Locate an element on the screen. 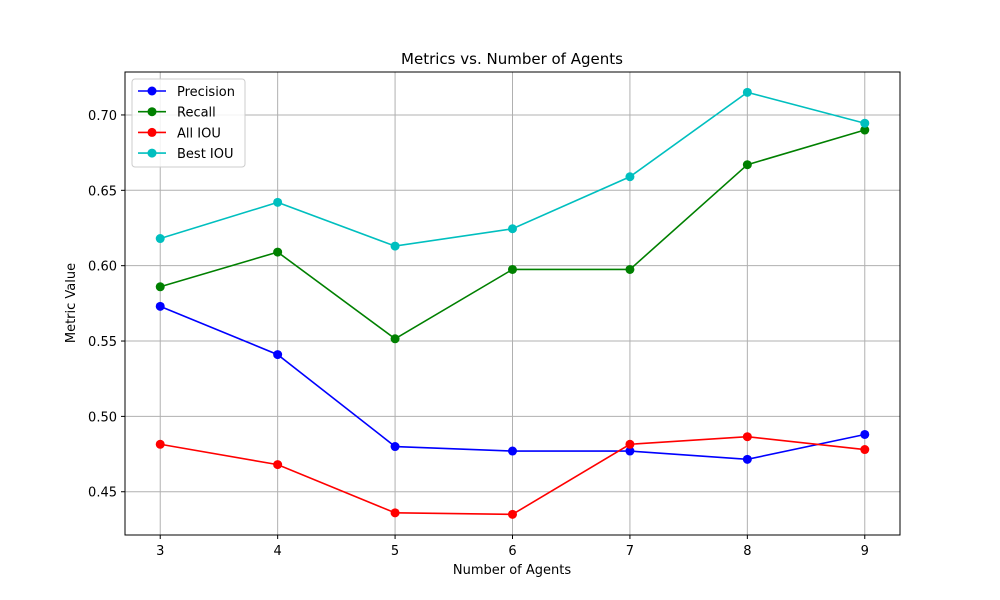 The width and height of the screenshot is (1000, 600). legend-item: Best IOU is located at coordinates (186, 154).